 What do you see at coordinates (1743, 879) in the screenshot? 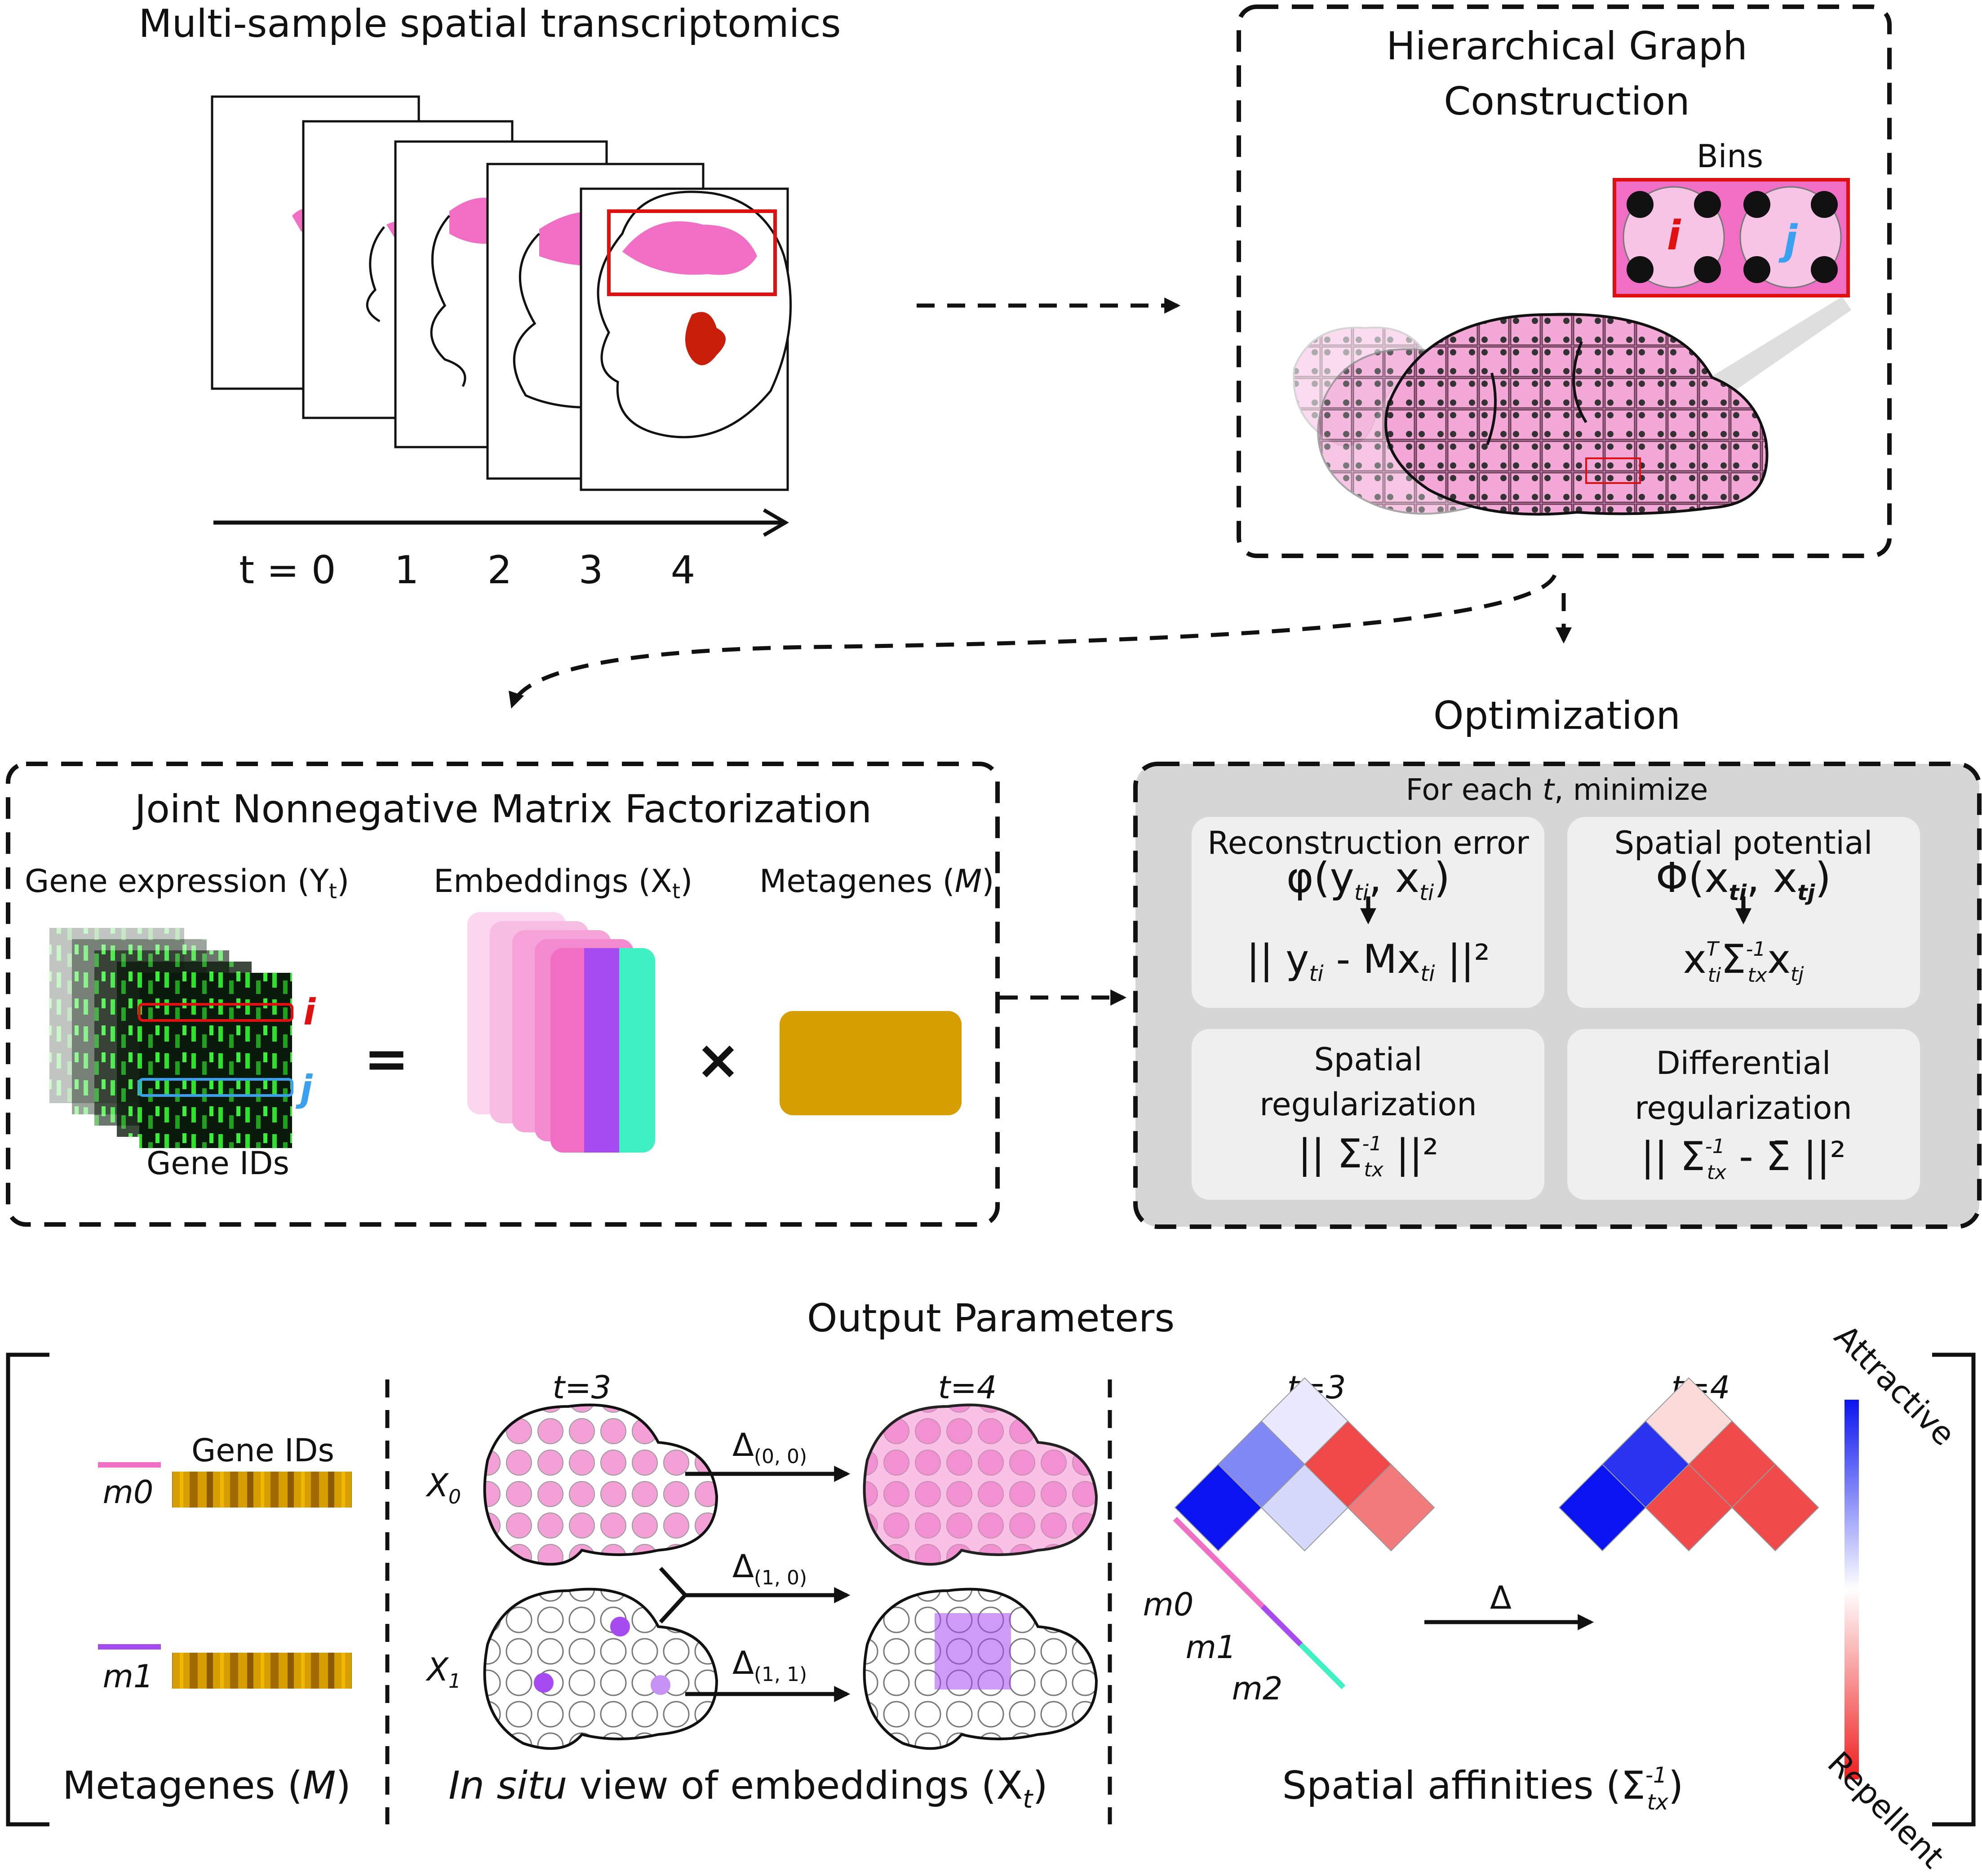
I see `spatial-potential-formula-top: Φ(xti, xtj)` at bounding box center [1743, 879].